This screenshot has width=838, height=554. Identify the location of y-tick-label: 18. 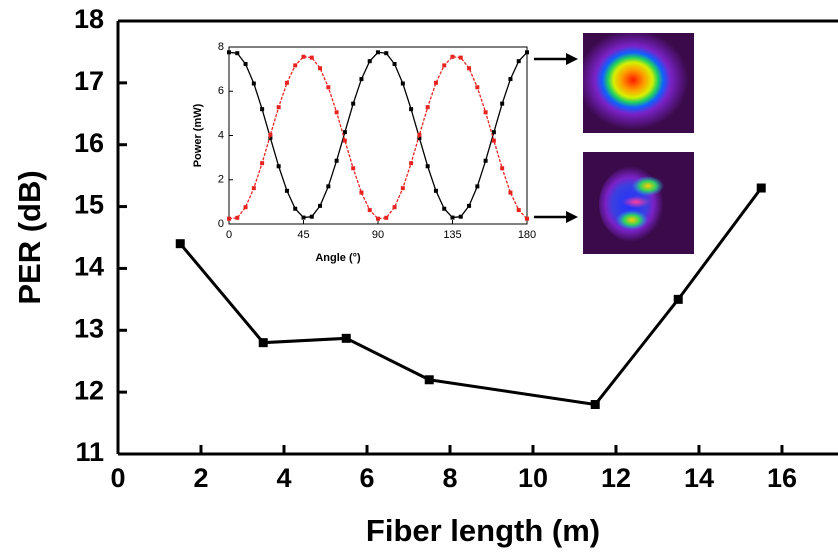
(89, 19).